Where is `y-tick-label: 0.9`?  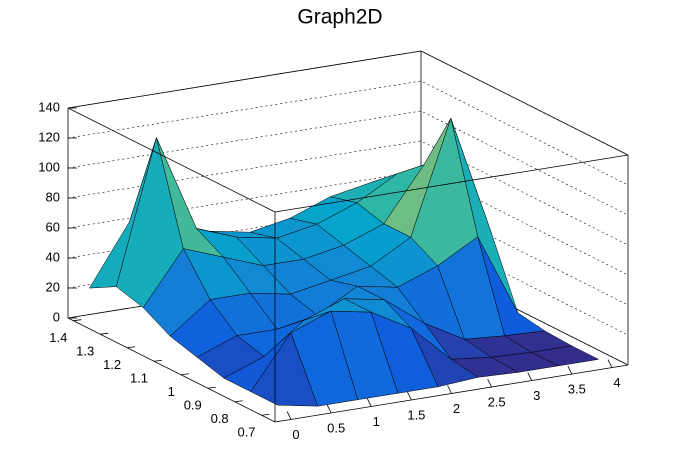
y-tick-label: 0.9 is located at coordinates (193, 405).